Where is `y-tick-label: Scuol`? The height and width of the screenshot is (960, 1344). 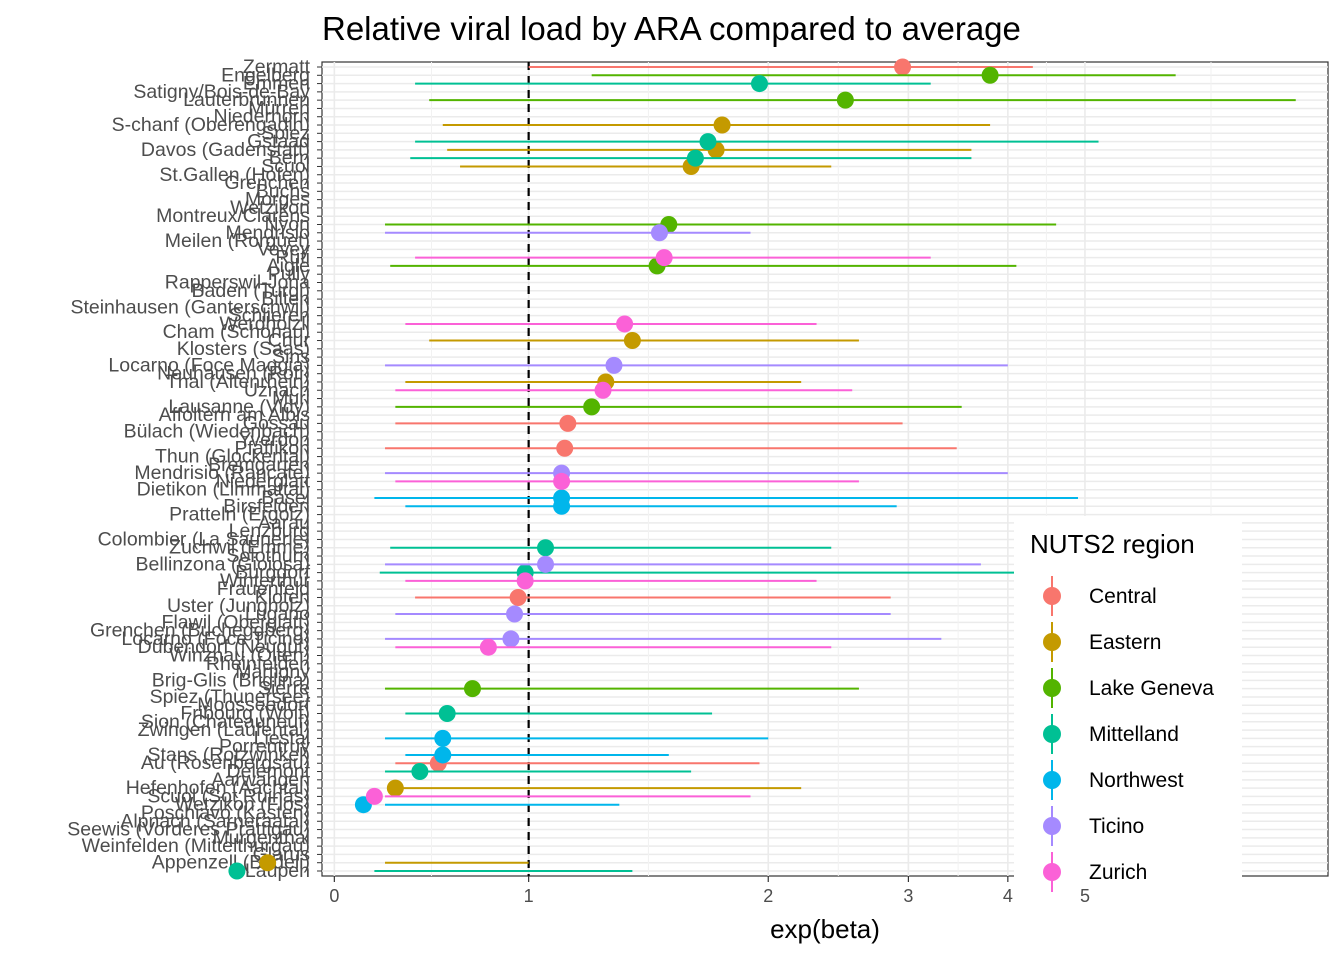
y-tick-label: Scuol is located at coordinates (285, 166).